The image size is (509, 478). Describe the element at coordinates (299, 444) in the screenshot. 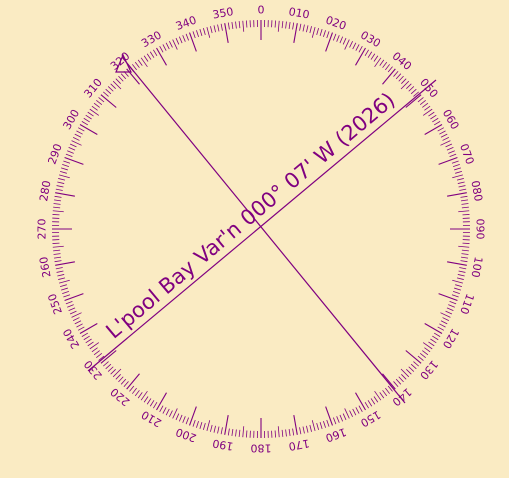

I see `bearing-label: 170` at that location.